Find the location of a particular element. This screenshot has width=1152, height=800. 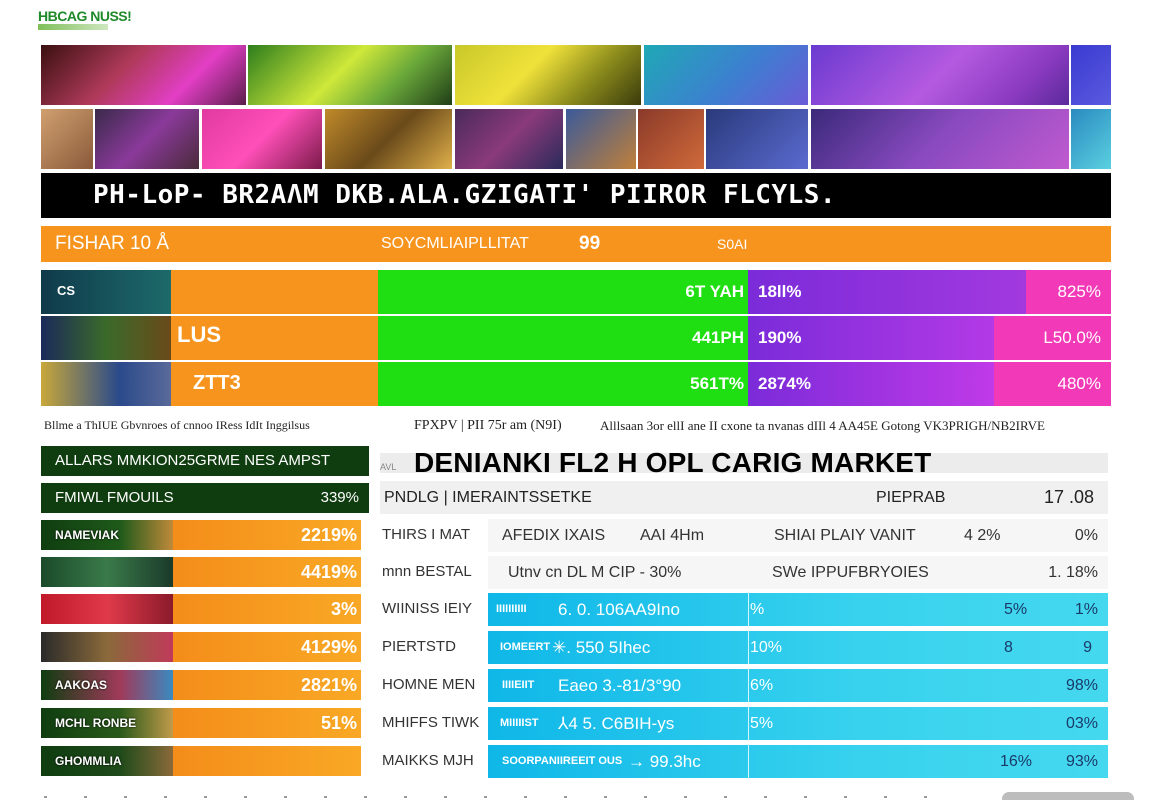

market-row-label: MAIKKS MJH is located at coordinates (428, 760).